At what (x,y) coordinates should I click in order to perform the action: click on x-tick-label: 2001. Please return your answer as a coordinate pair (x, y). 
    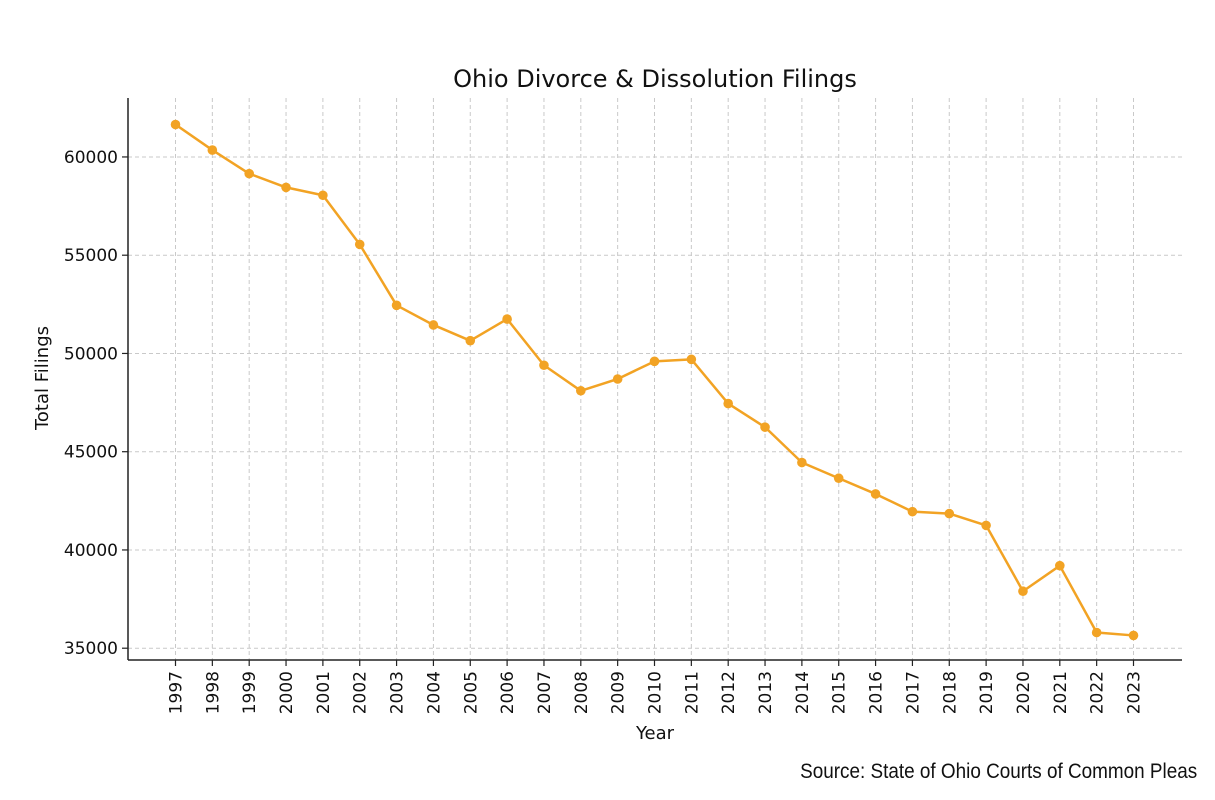
    Looking at the image, I should click on (324, 692).